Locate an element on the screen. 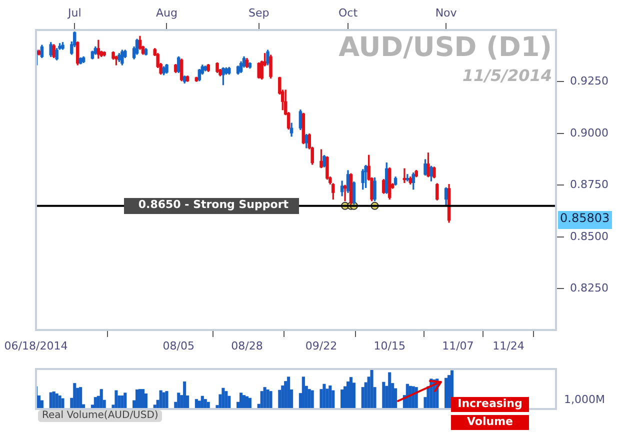 The height and width of the screenshot is (445, 624). y-tick-label: 0.8250 is located at coordinates (589, 287).